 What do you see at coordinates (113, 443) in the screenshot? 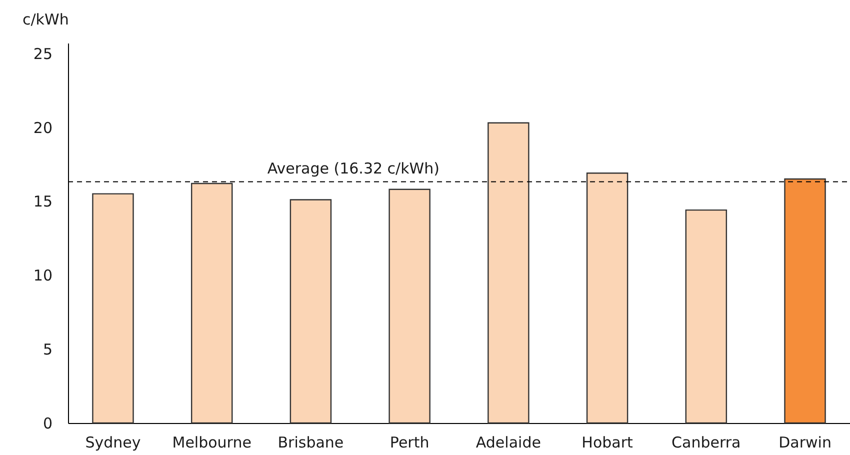
I see `x-tick-label: Sydney` at bounding box center [113, 443].